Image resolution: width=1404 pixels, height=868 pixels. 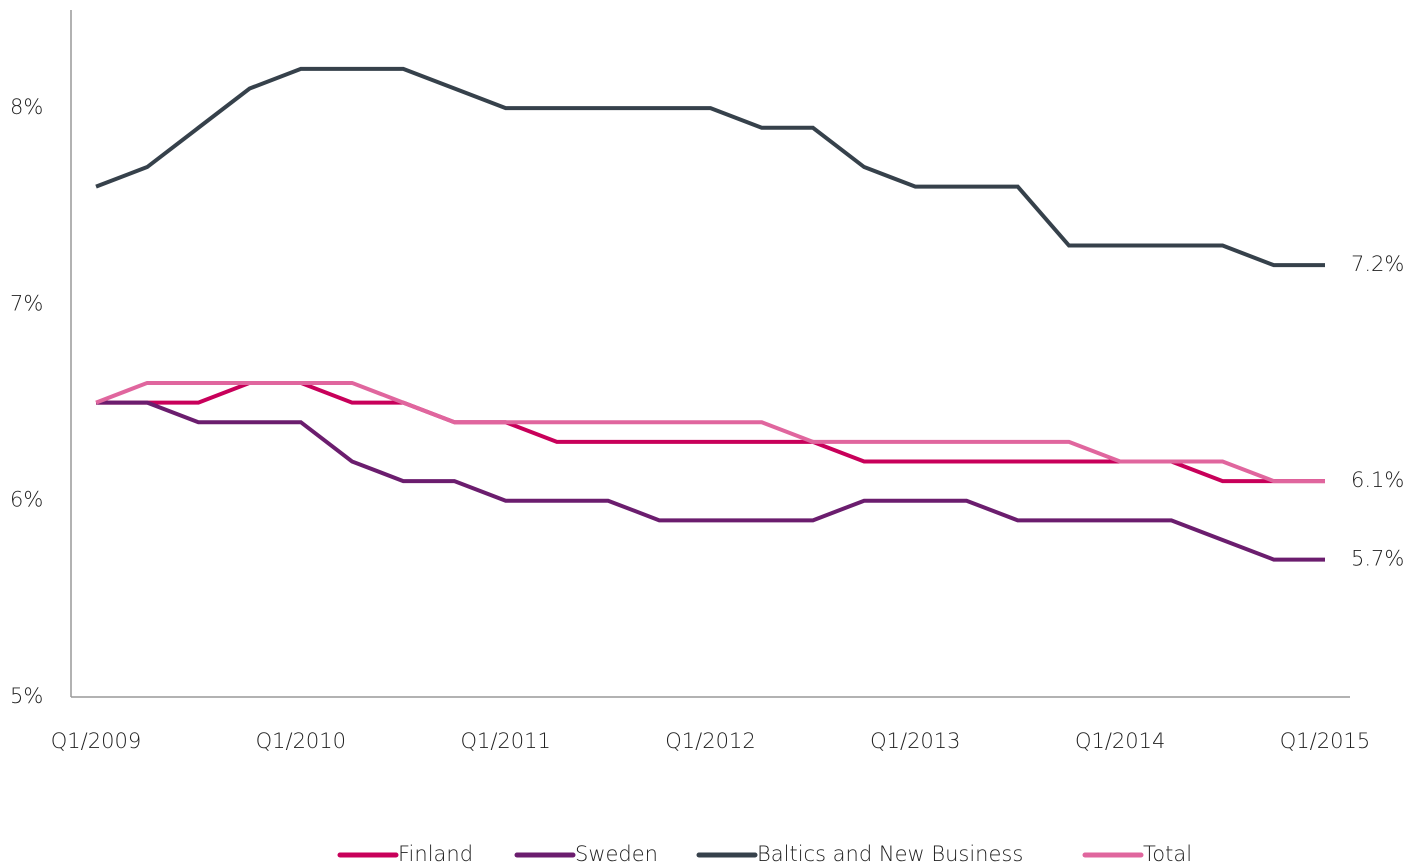 What do you see at coordinates (1377, 559) in the screenshot?
I see `data-label: 5.7%` at bounding box center [1377, 559].